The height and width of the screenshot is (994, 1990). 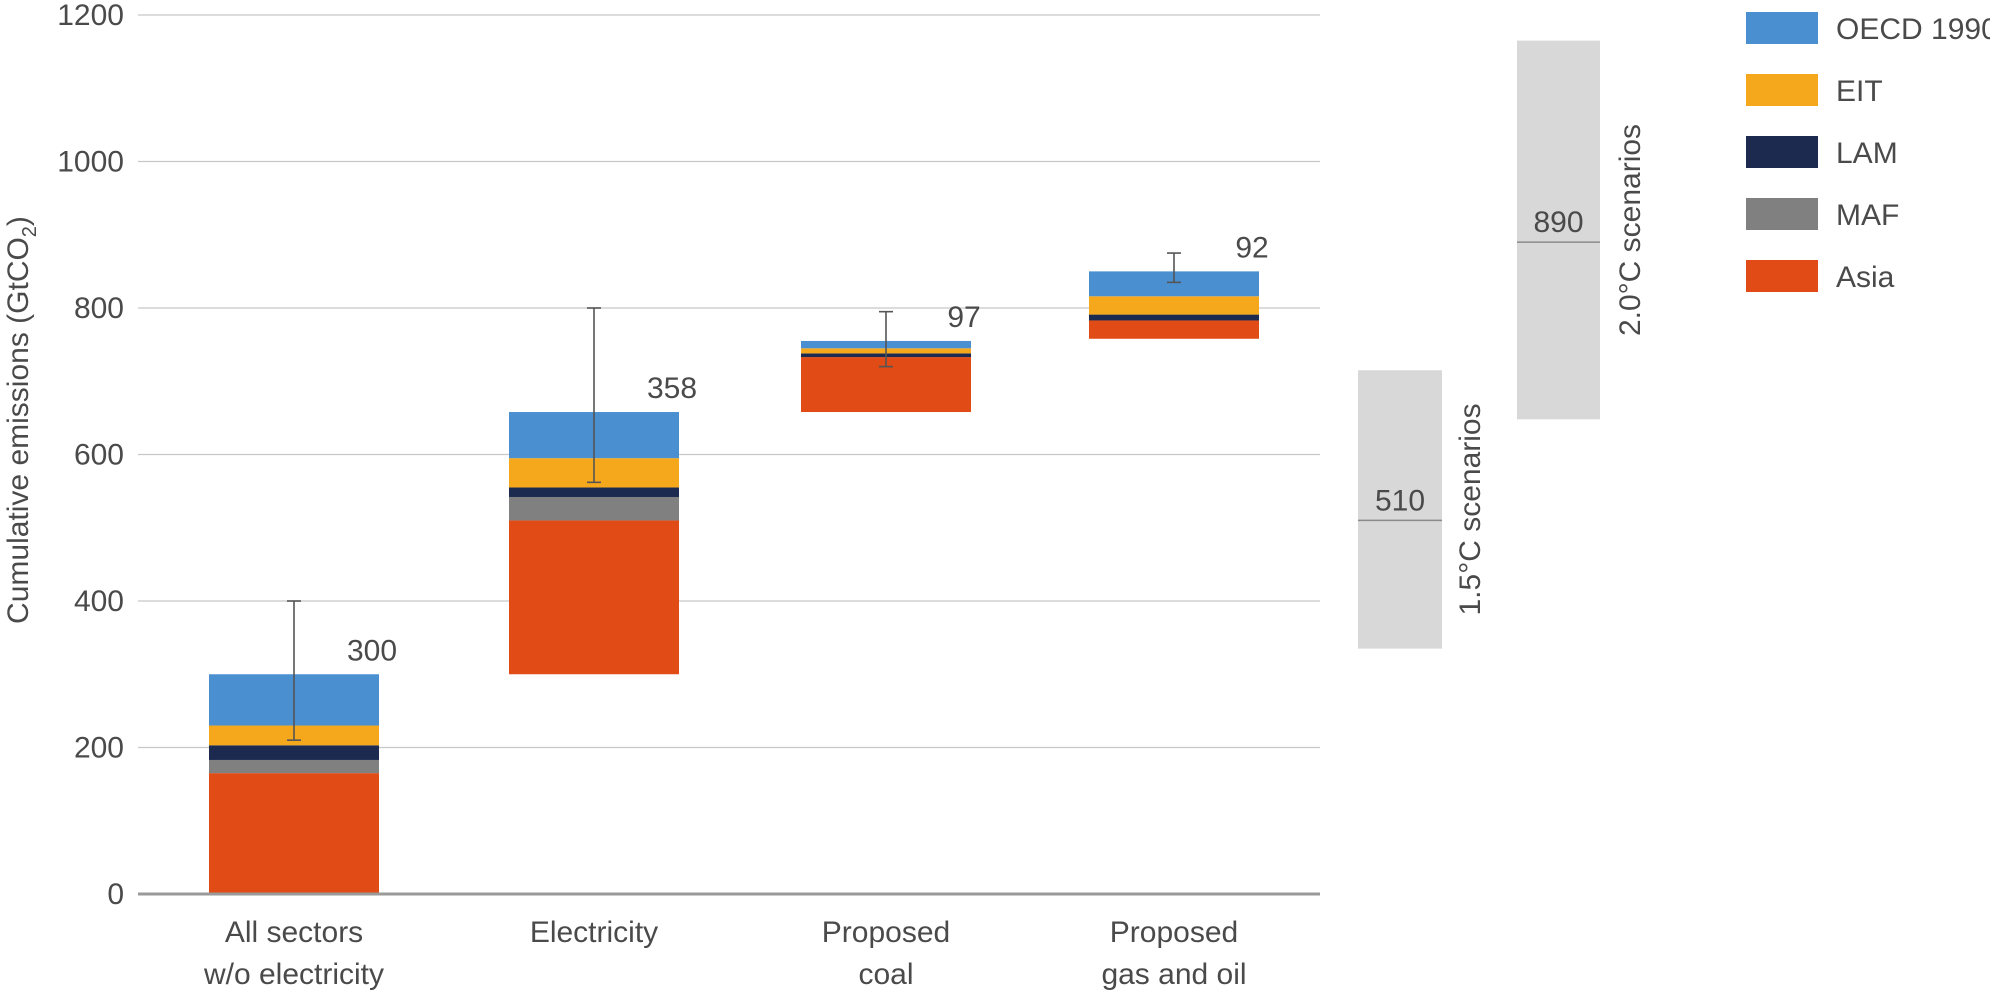 I want to click on scenario-ranges: 510 1.5°C scenarios 890 2.0°C scenarios, so click(x=1502, y=344).